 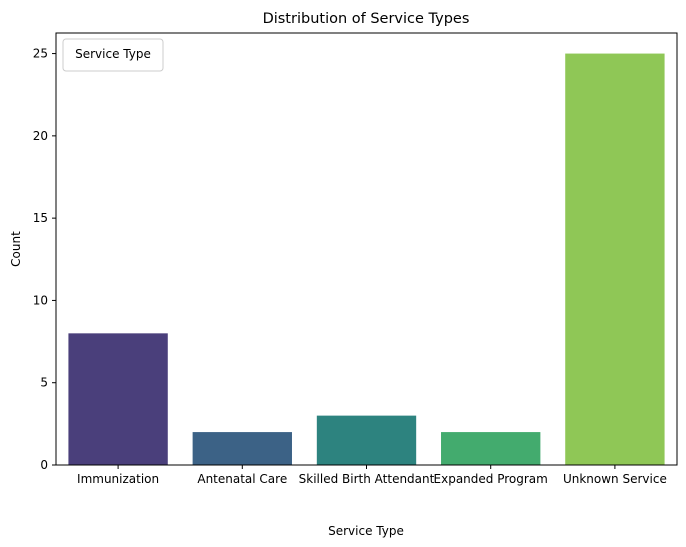 I want to click on x-tick-label: Antenatal Care, so click(x=242, y=479).